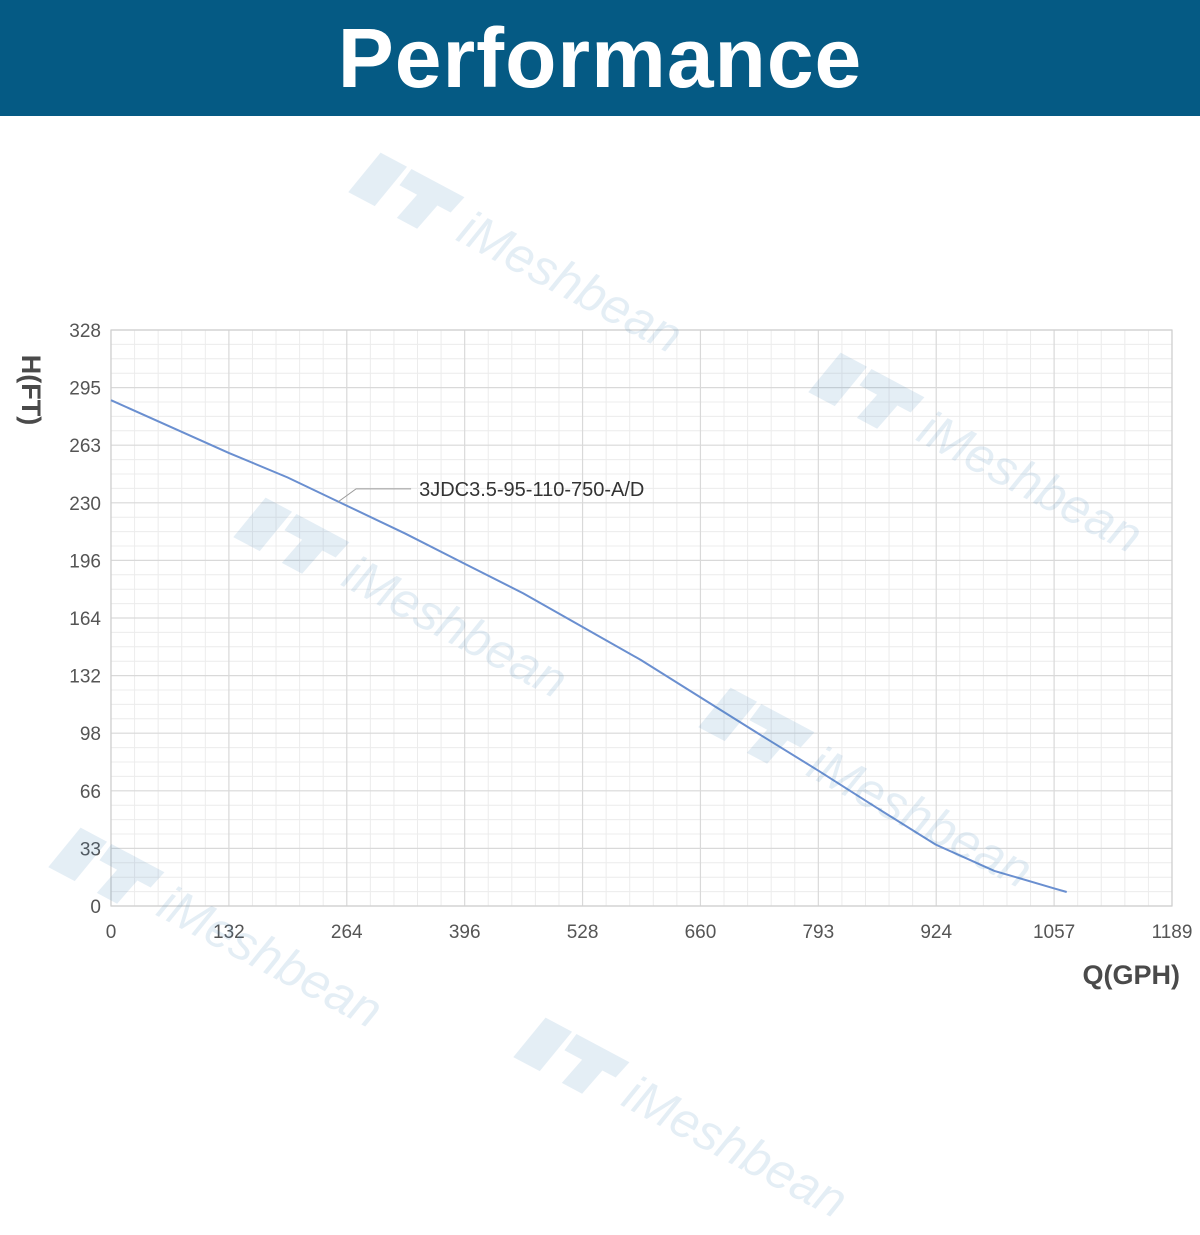  I want to click on y-tick-label: 230, so click(85, 504).